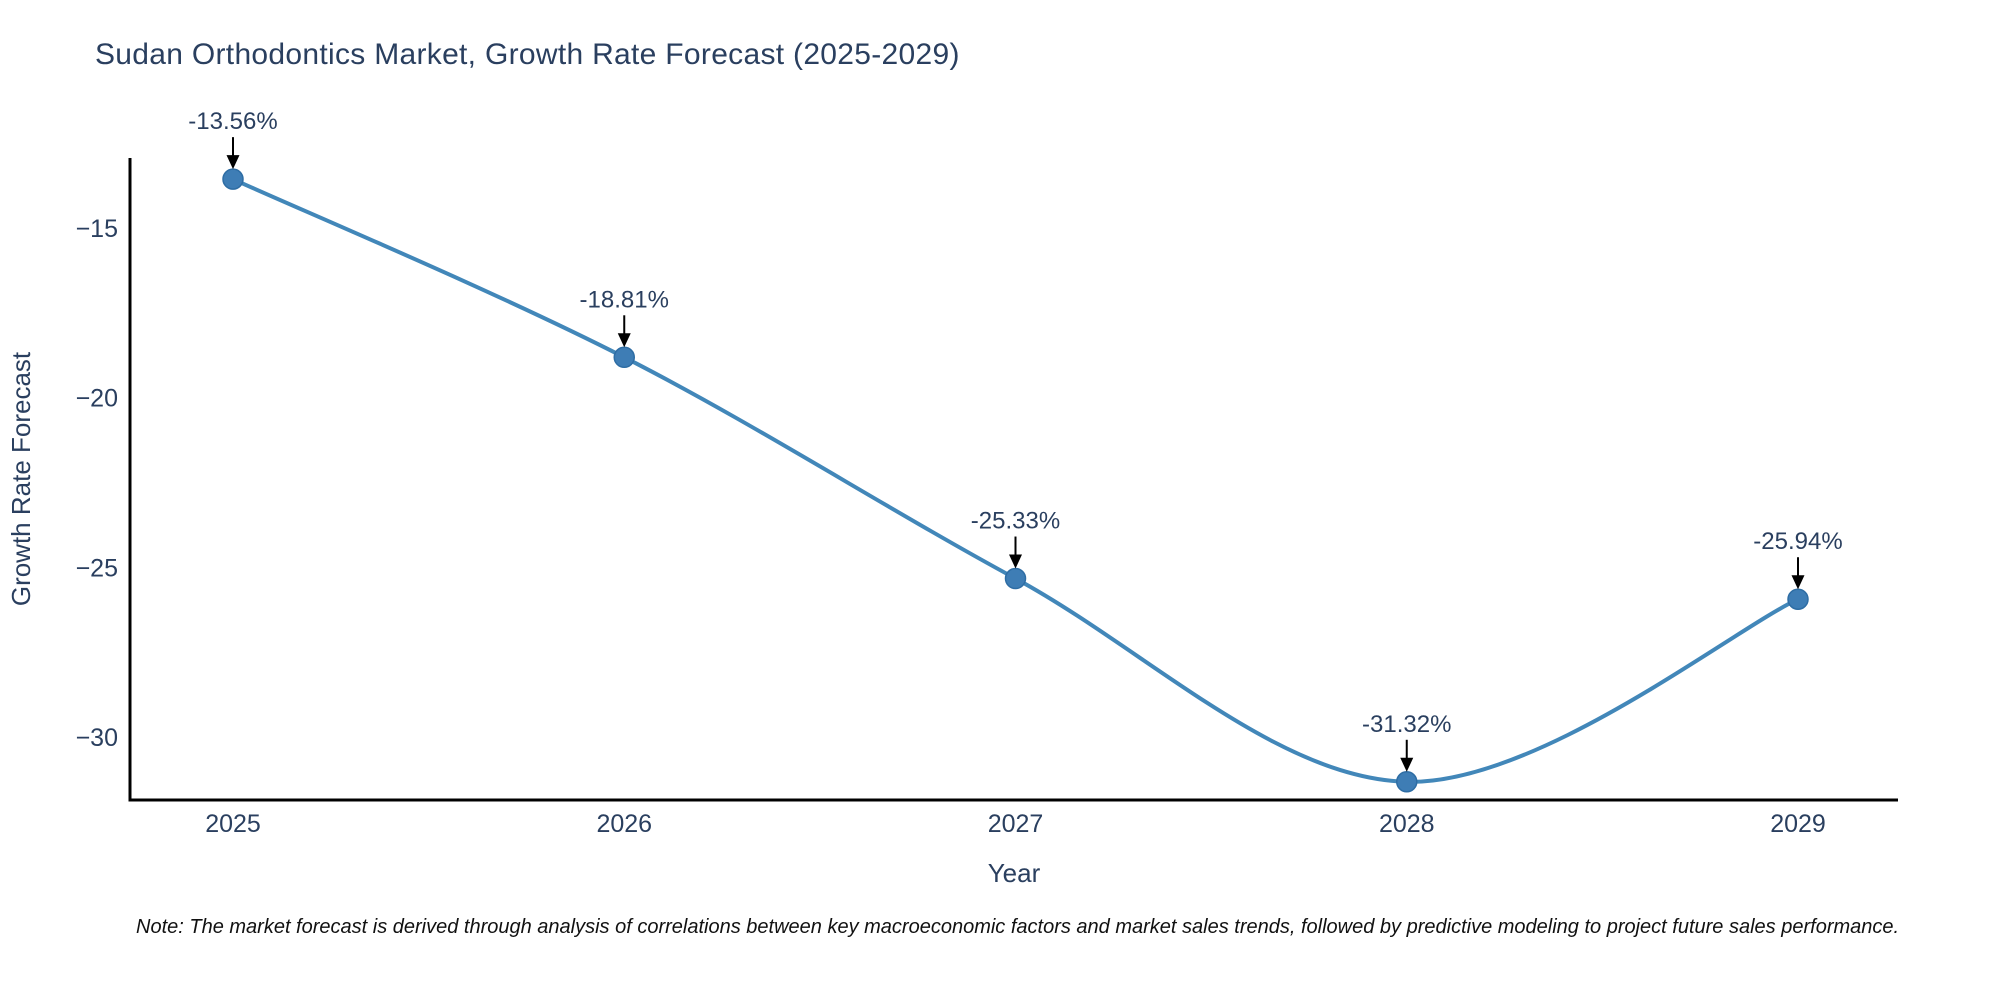 The height and width of the screenshot is (1000, 2000). What do you see at coordinates (624, 824) in the screenshot?
I see `x-tick-label: 2026` at bounding box center [624, 824].